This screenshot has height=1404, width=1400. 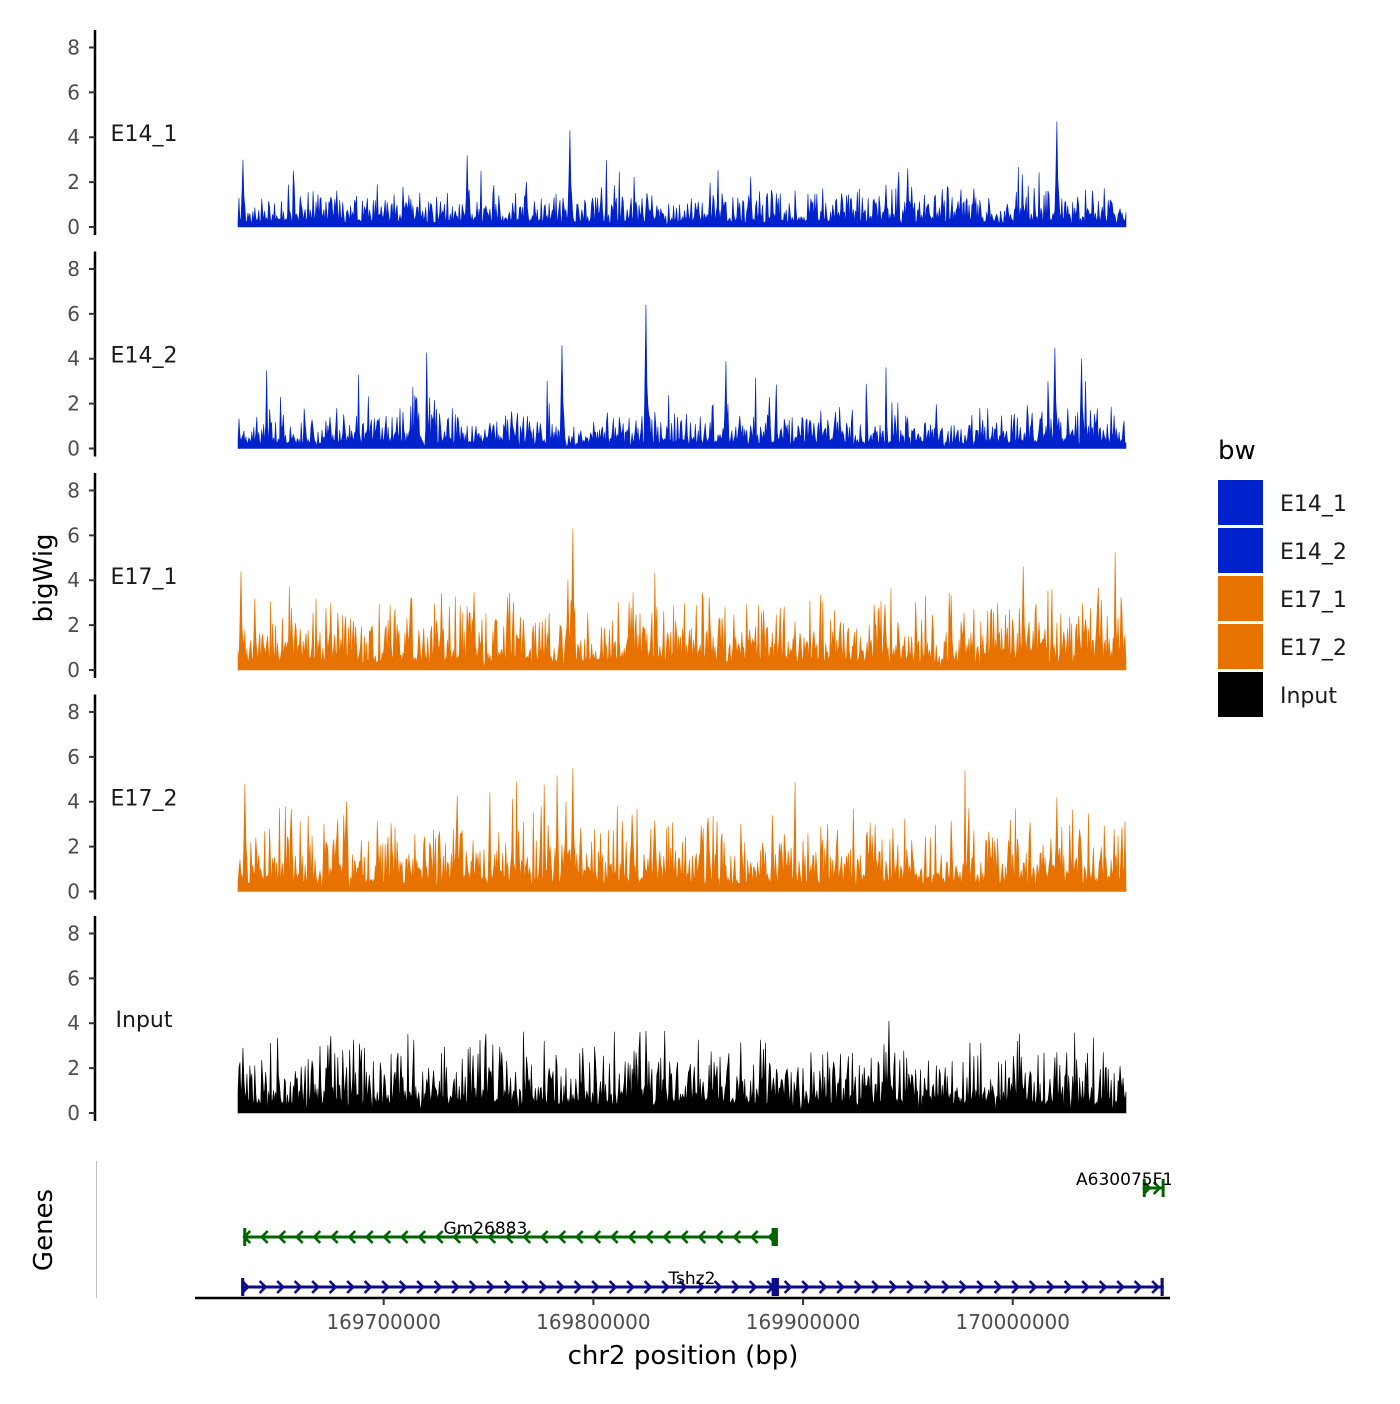 I want to click on legend-label-E17_1: E17_1, so click(x=1313, y=600).